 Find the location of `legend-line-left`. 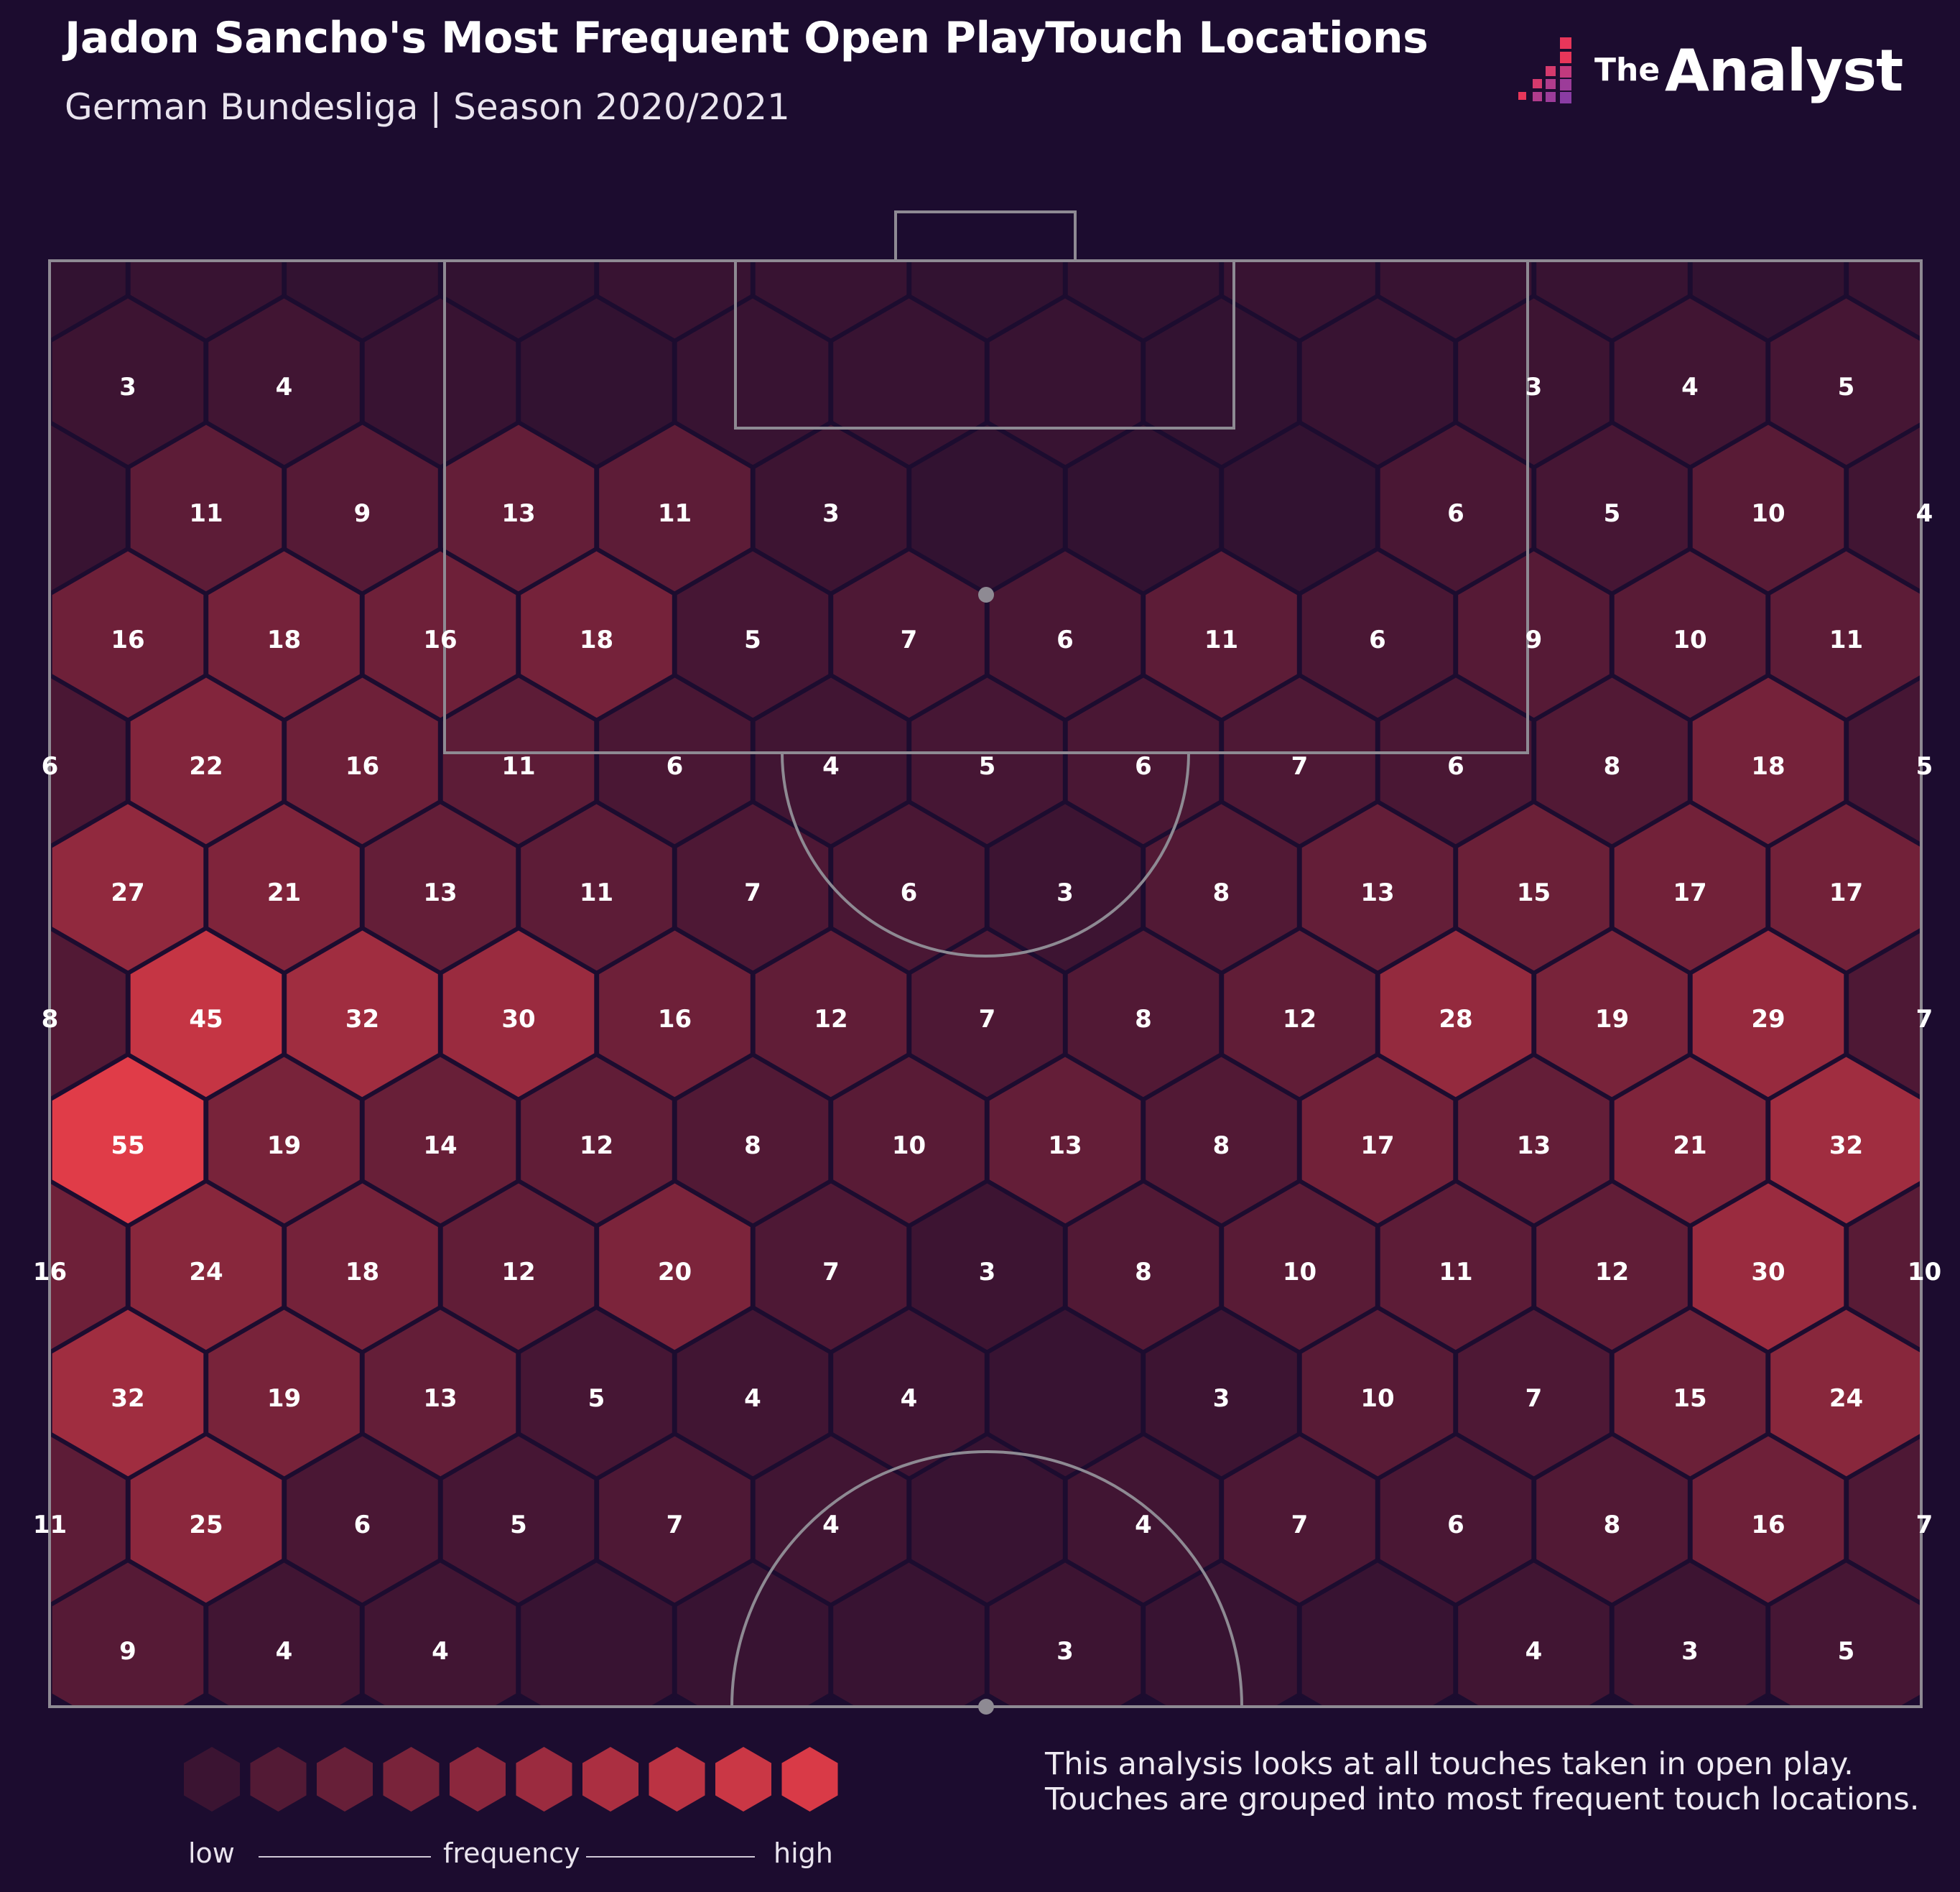

legend-line-left is located at coordinates (345, 1857).